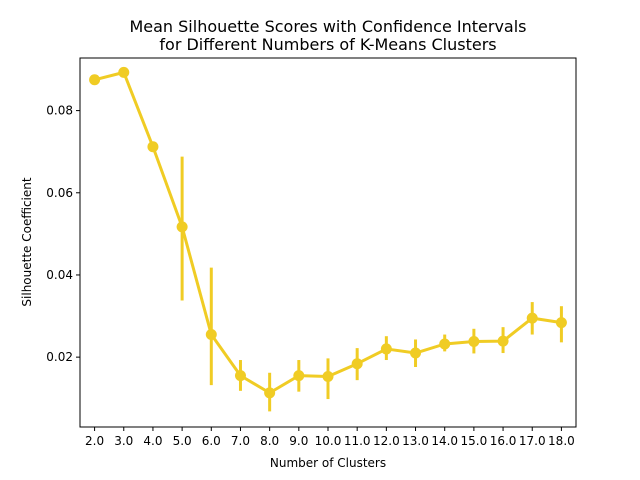 The image size is (640, 480). I want to click on x-tick-label: 16.0, so click(503, 441).